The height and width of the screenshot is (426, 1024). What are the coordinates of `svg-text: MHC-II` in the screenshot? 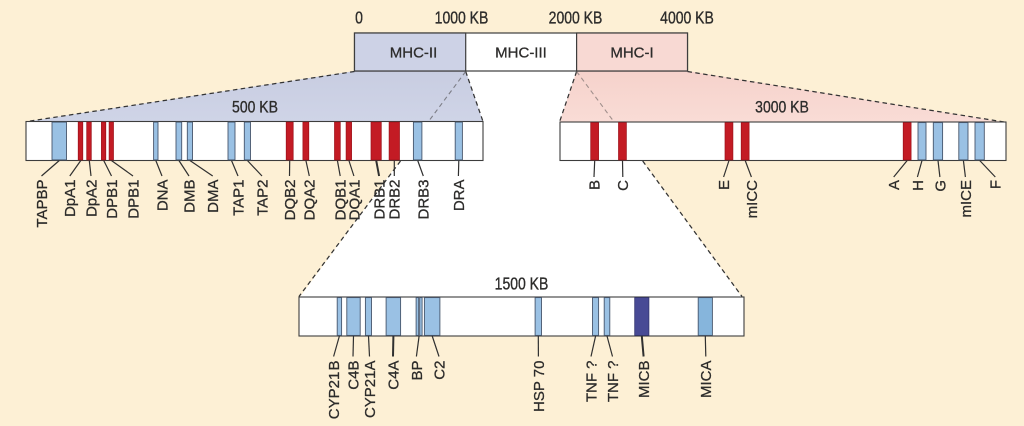 It's located at (414, 53).